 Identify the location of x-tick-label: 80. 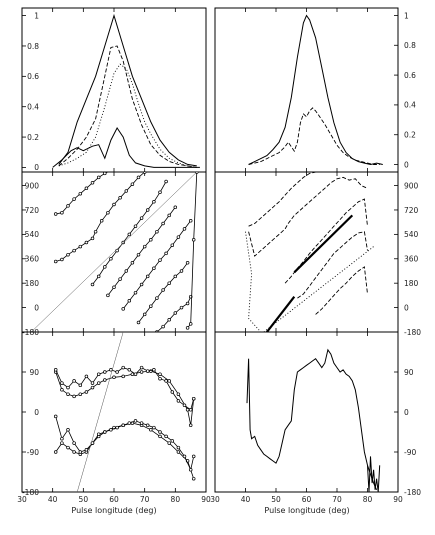
(368, 499).